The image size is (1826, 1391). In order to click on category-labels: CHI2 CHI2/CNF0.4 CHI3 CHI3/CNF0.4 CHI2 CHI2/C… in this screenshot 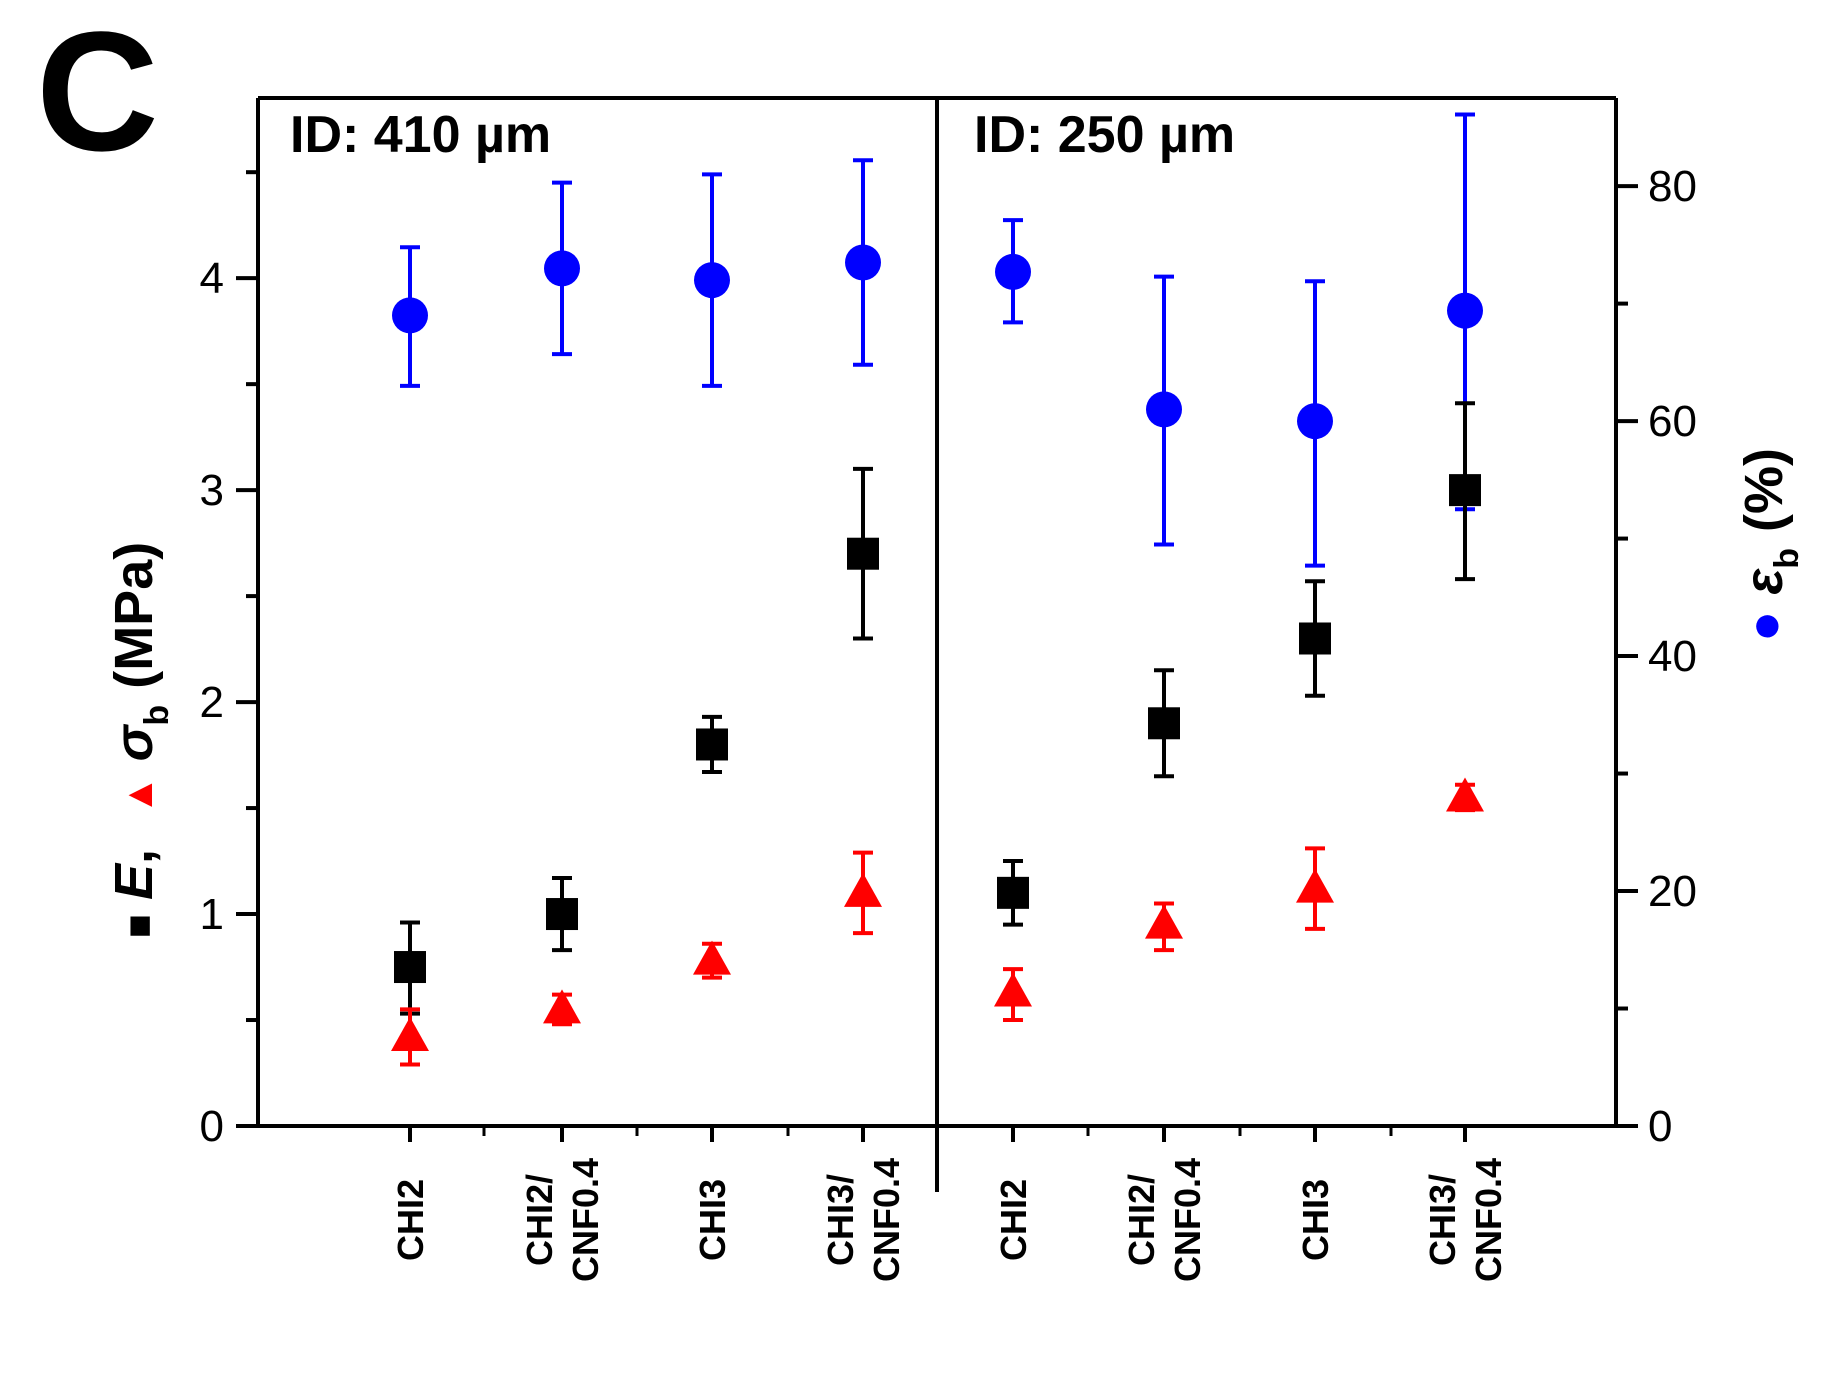, I will do `click(949, 1220)`.